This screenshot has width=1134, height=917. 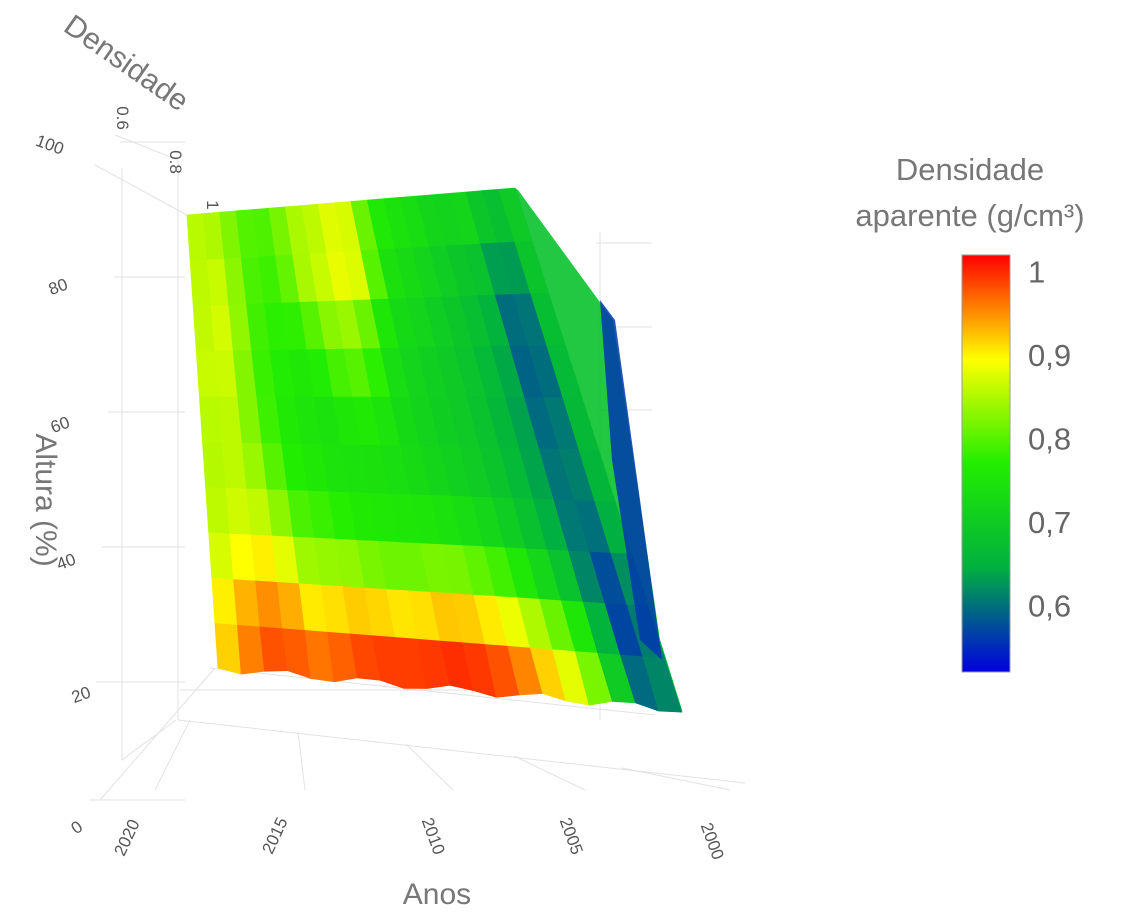 What do you see at coordinates (598, 450) in the screenshot?
I see `surface-edge` at bounding box center [598, 450].